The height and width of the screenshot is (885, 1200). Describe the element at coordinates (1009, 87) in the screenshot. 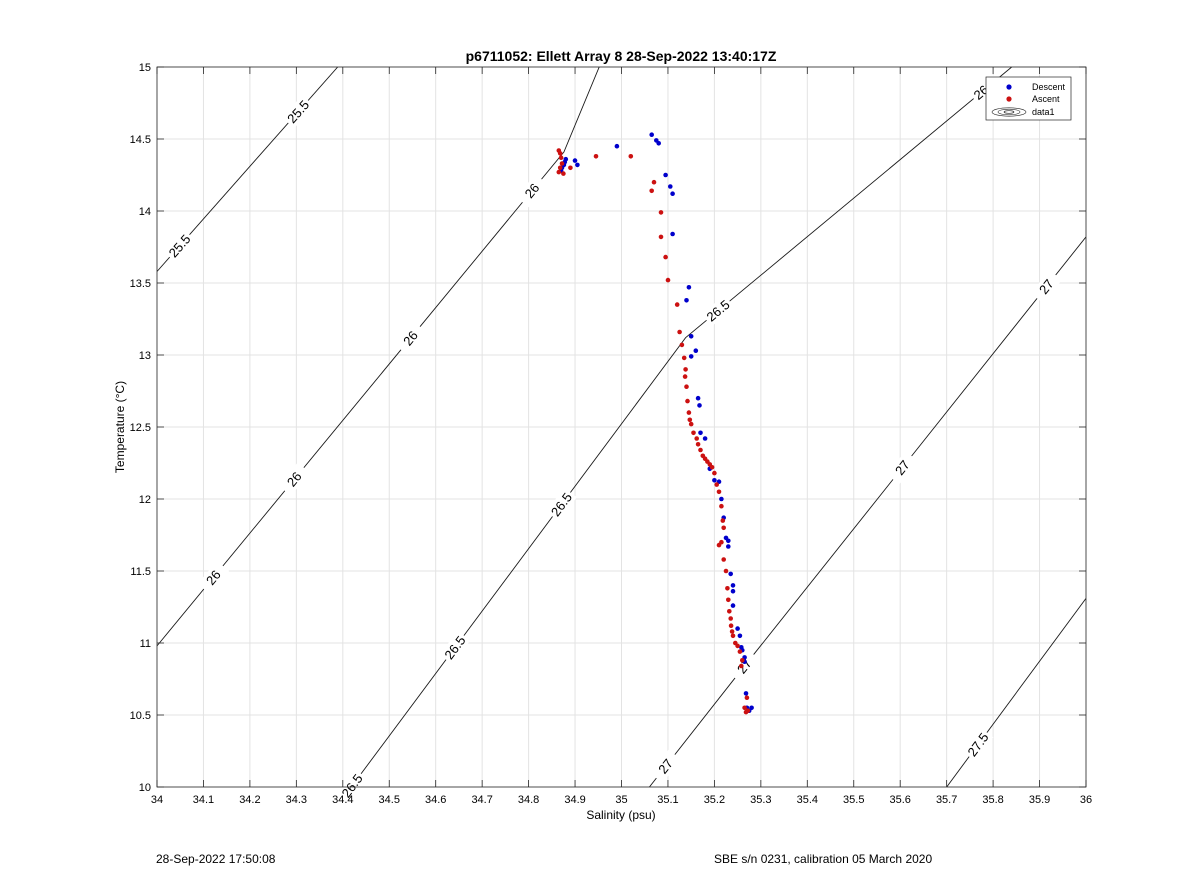

I see `legend-marker-descent` at that location.